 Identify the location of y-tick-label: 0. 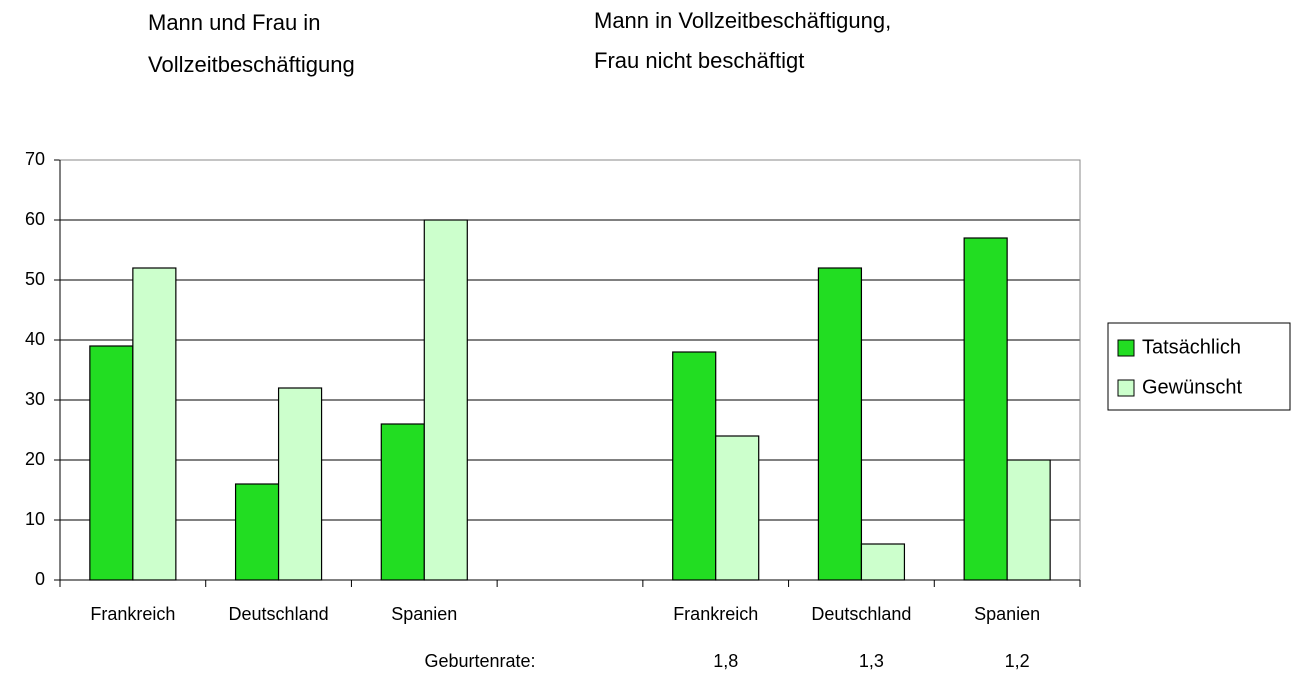
(40, 579).